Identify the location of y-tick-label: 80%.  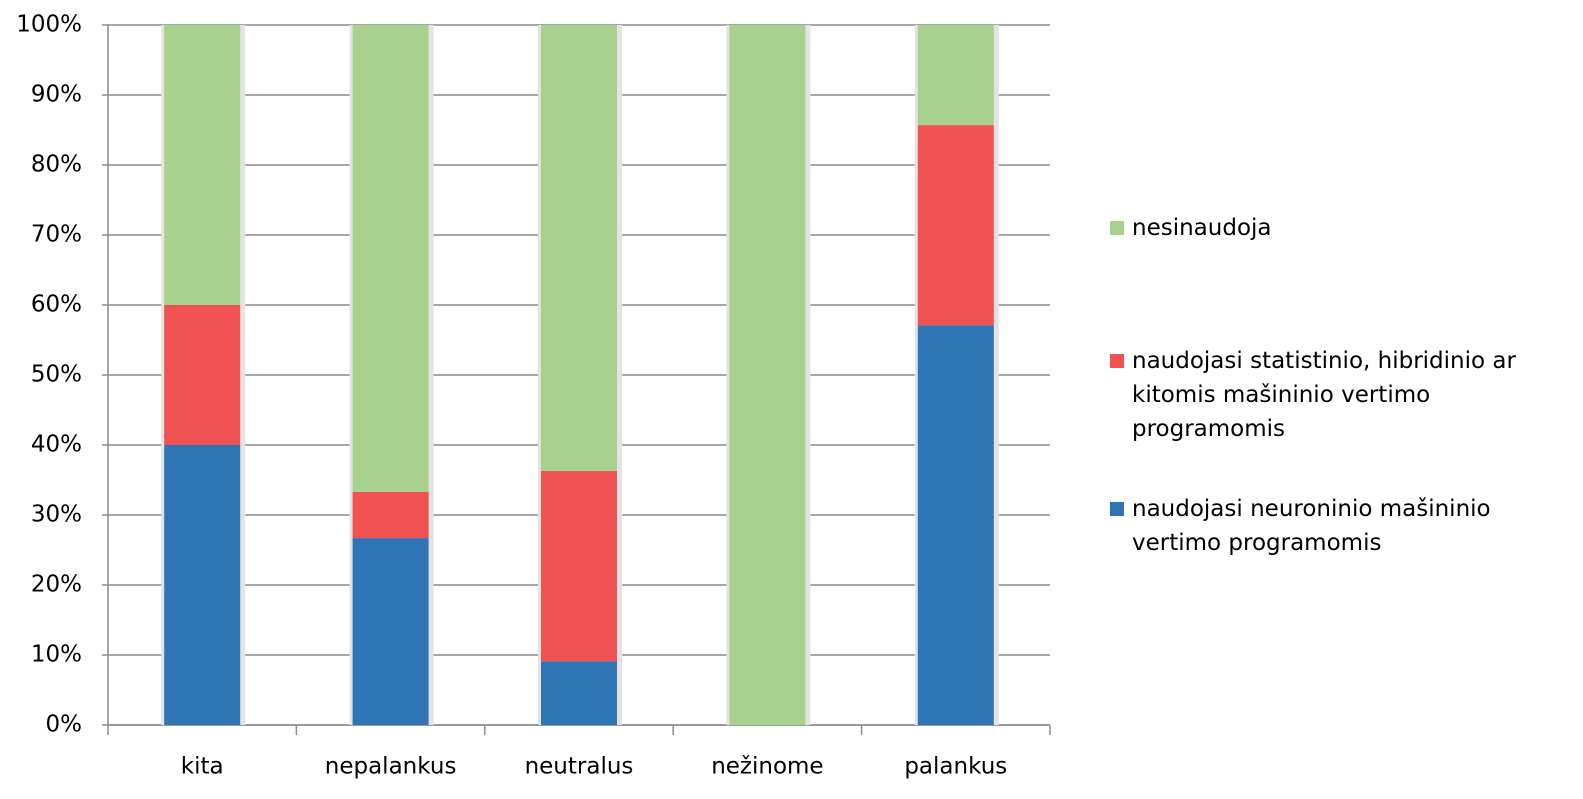
(56, 165).